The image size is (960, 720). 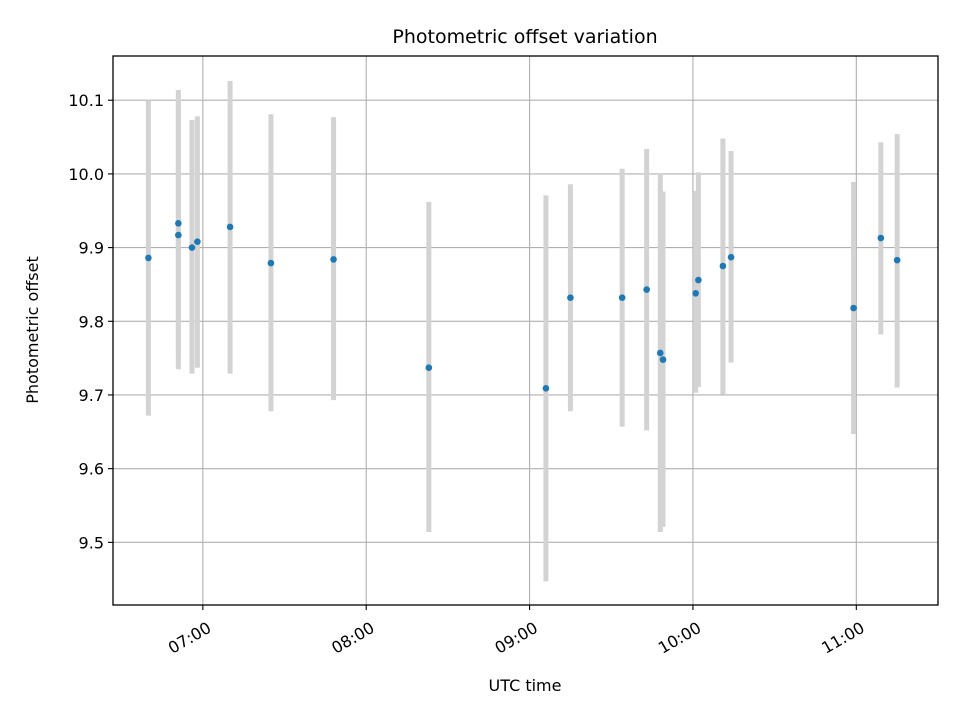 I want to click on y-tick-label: 9.7, so click(x=91, y=395).